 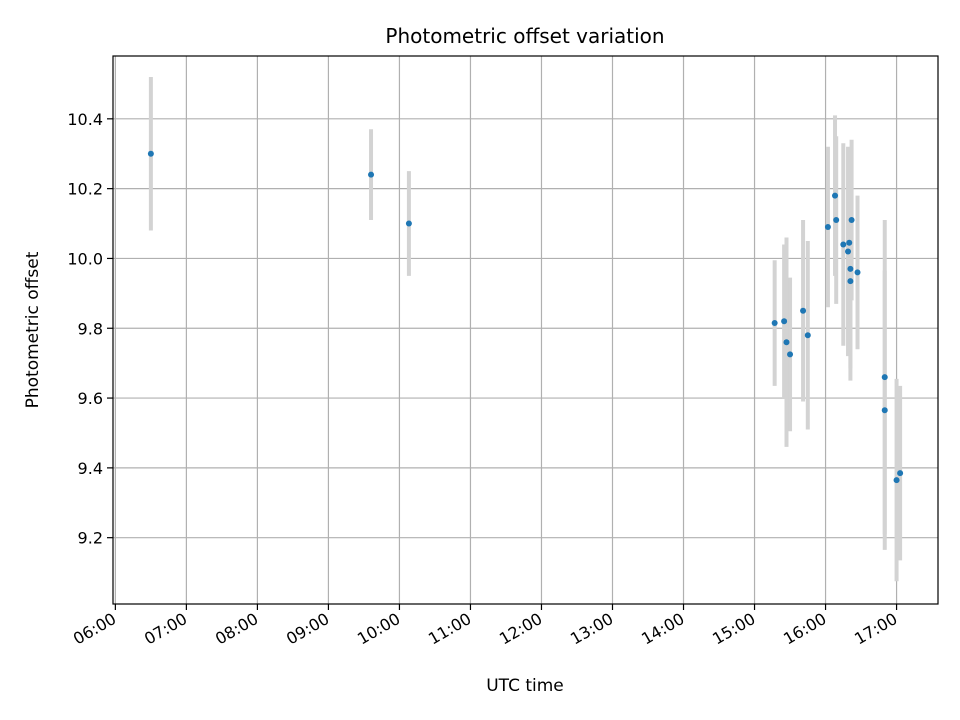 I want to click on y-tick-label: 9.6, so click(x=90, y=398).